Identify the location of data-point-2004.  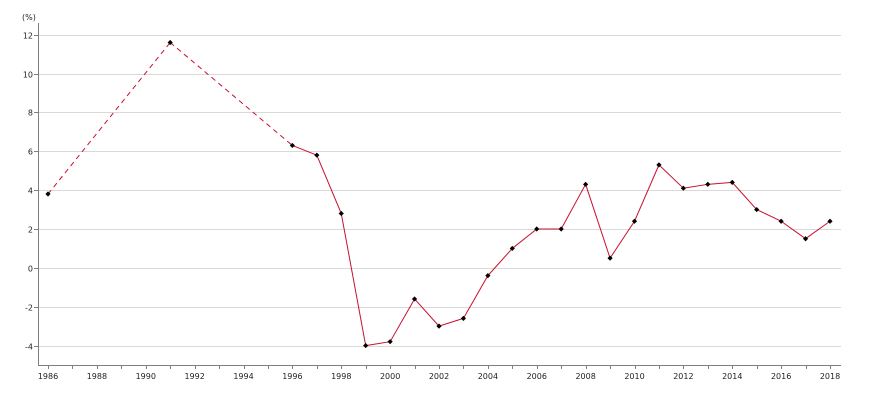
(488, 276).